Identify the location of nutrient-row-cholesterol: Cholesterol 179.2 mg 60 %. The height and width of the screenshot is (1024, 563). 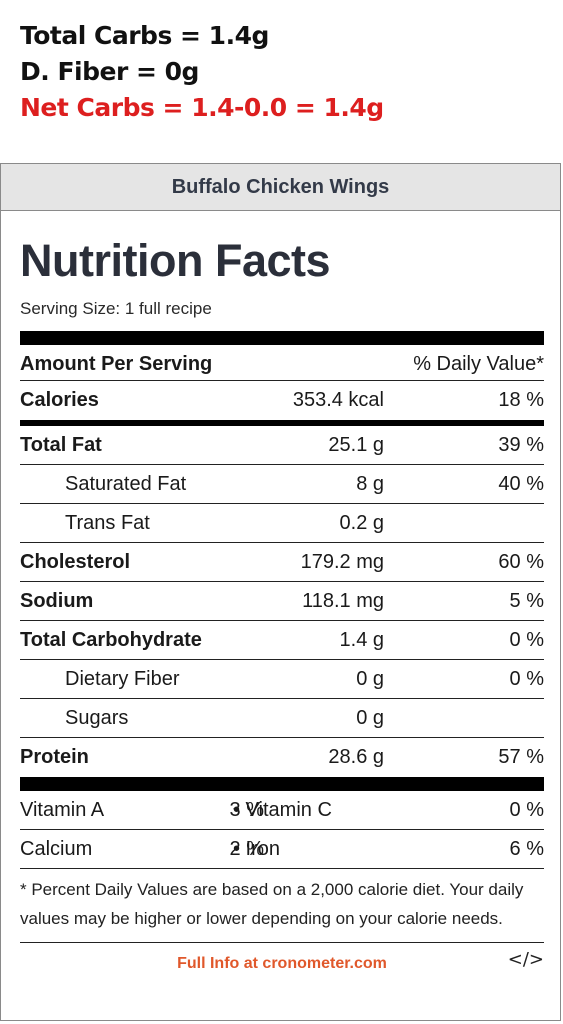
(282, 562).